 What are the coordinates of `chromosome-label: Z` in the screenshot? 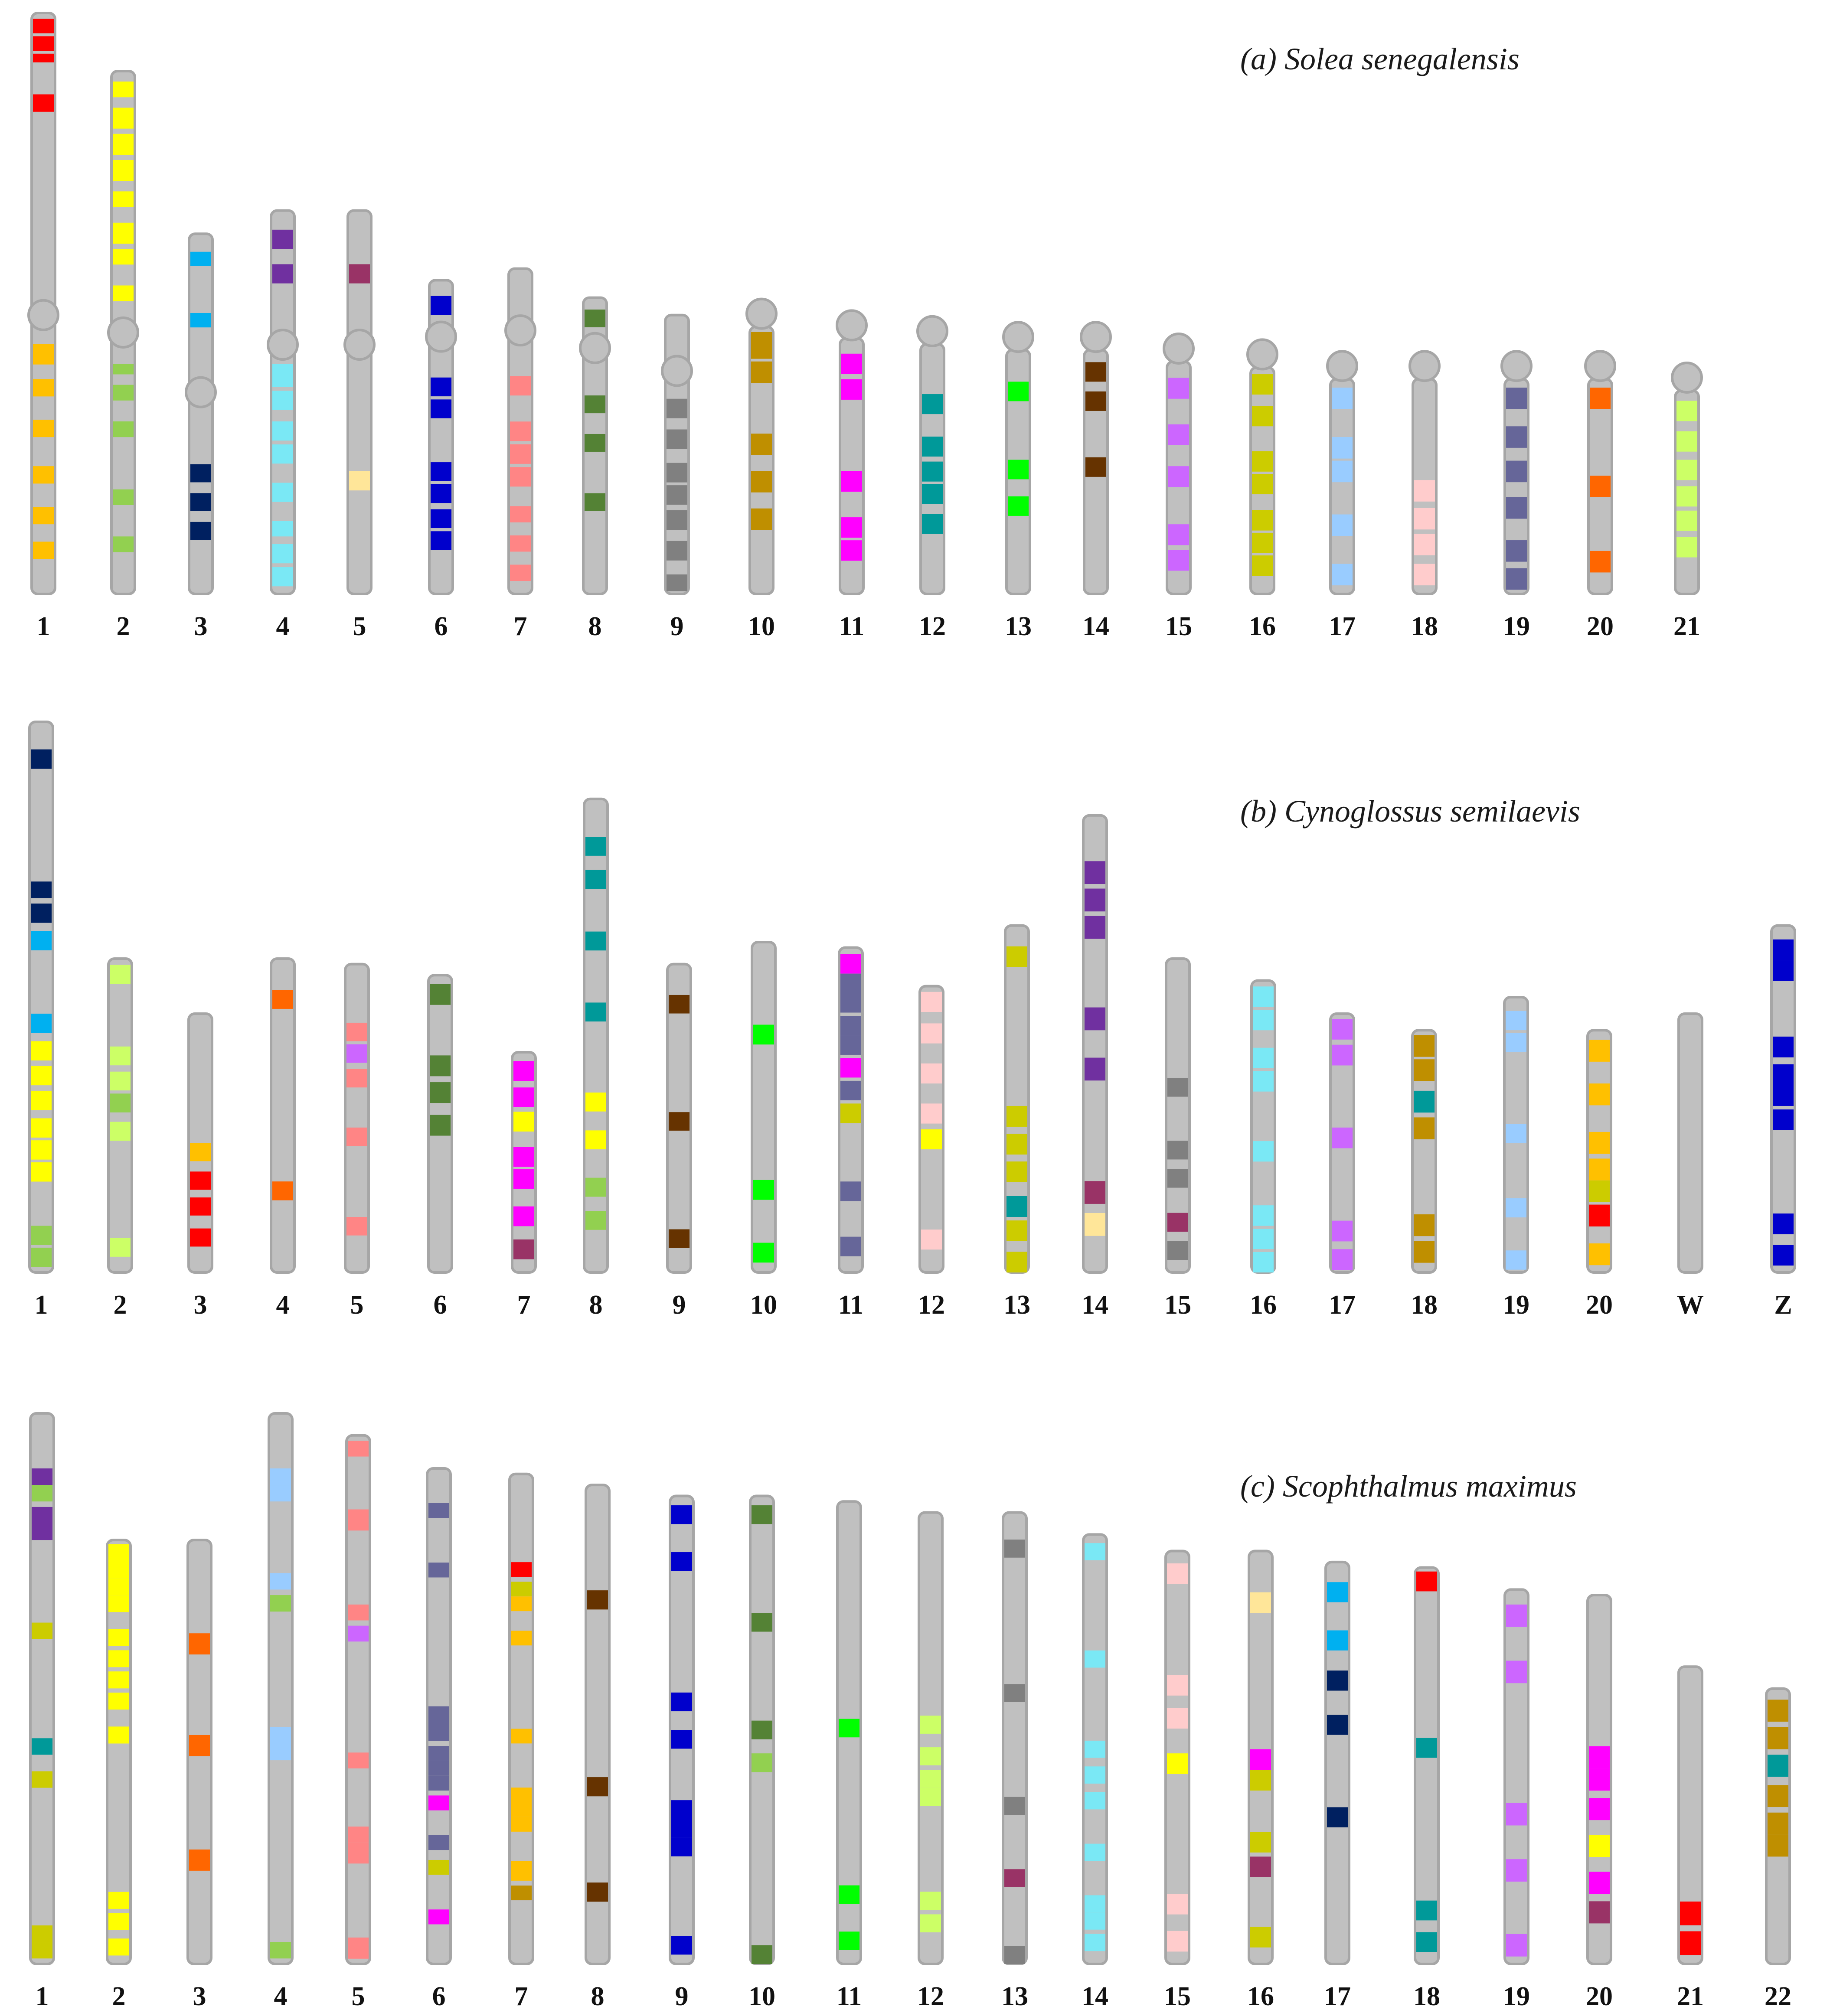 It's located at (1783, 1305).